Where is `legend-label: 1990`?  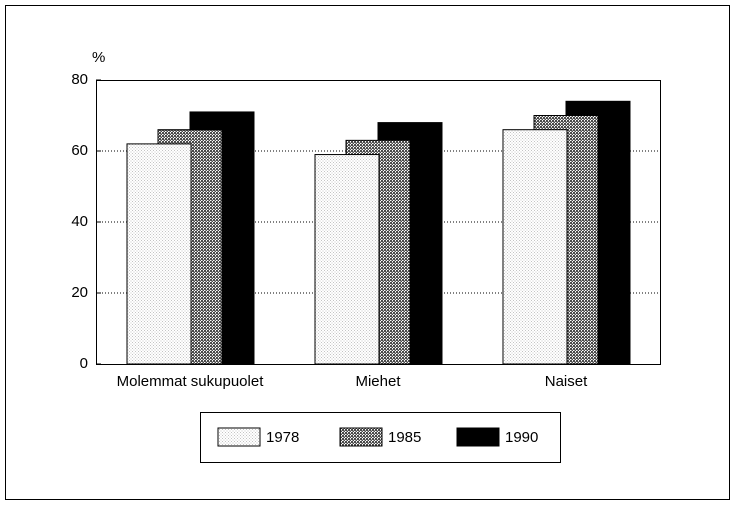 legend-label: 1990 is located at coordinates (521, 437).